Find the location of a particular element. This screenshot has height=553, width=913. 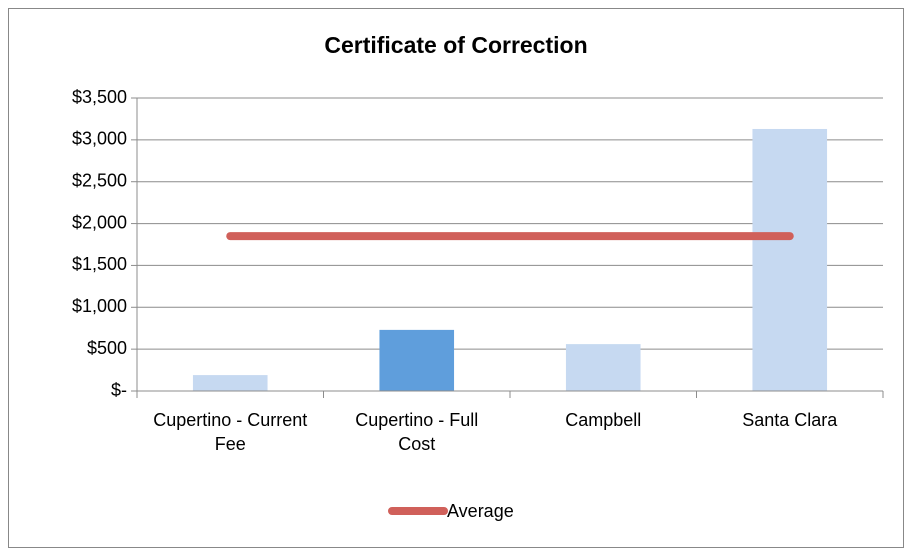

y-tick-label: $1,500 is located at coordinates (99, 264).